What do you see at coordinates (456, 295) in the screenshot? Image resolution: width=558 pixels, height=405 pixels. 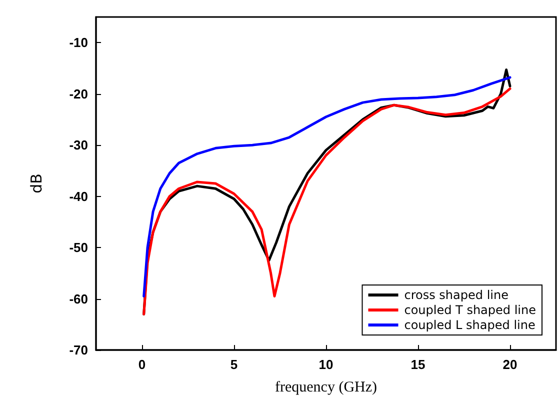 I see `legend-label: cross shaped line` at bounding box center [456, 295].